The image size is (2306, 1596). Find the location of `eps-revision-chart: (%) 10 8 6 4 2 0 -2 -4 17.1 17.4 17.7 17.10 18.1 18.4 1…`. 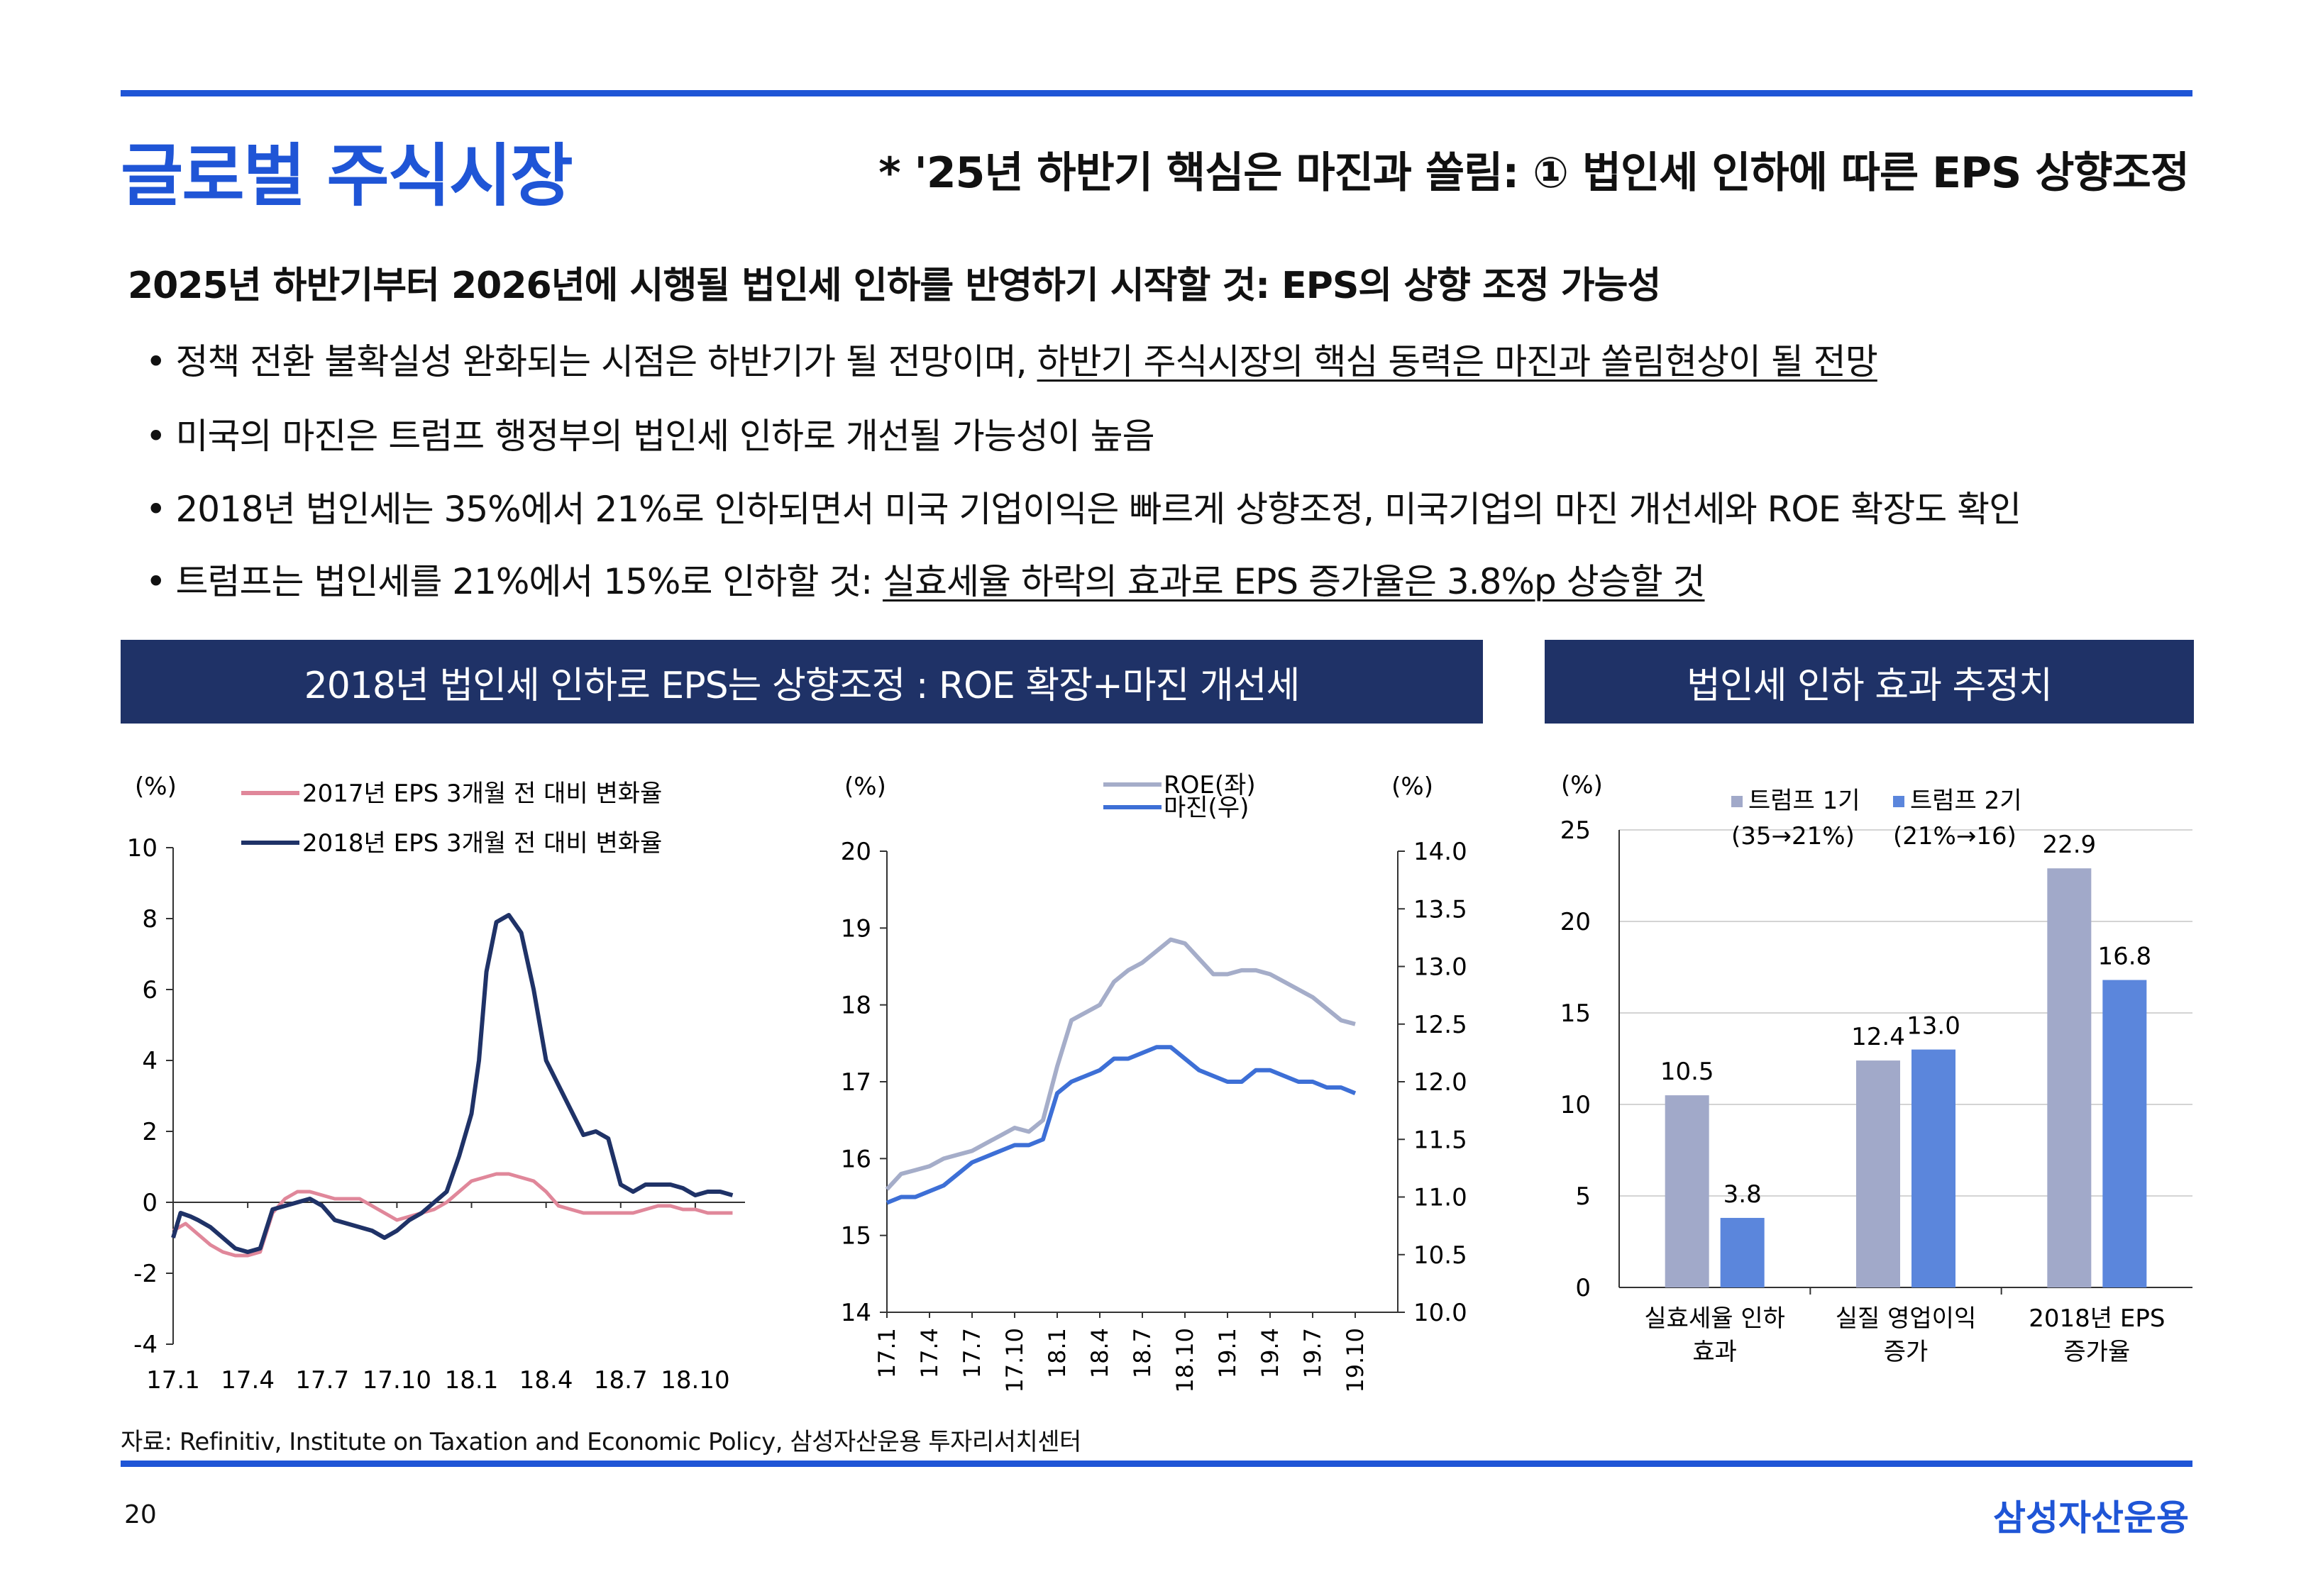

eps-revision-chart: (%) 10 8 6 4 2 0 -2 -4 17.1 17.4 17.7 17.10 18.1 18.4 1… is located at coordinates (436, 1083).